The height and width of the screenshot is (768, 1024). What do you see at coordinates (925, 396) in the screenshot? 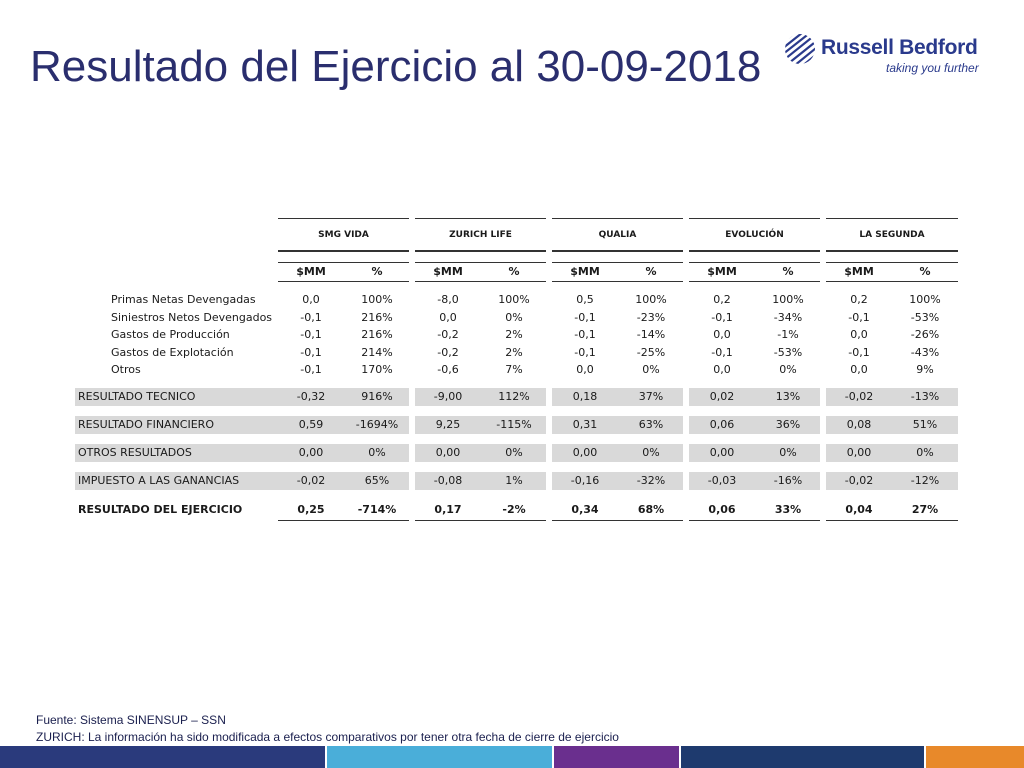
I see `value-pct: -13%` at bounding box center [925, 396].